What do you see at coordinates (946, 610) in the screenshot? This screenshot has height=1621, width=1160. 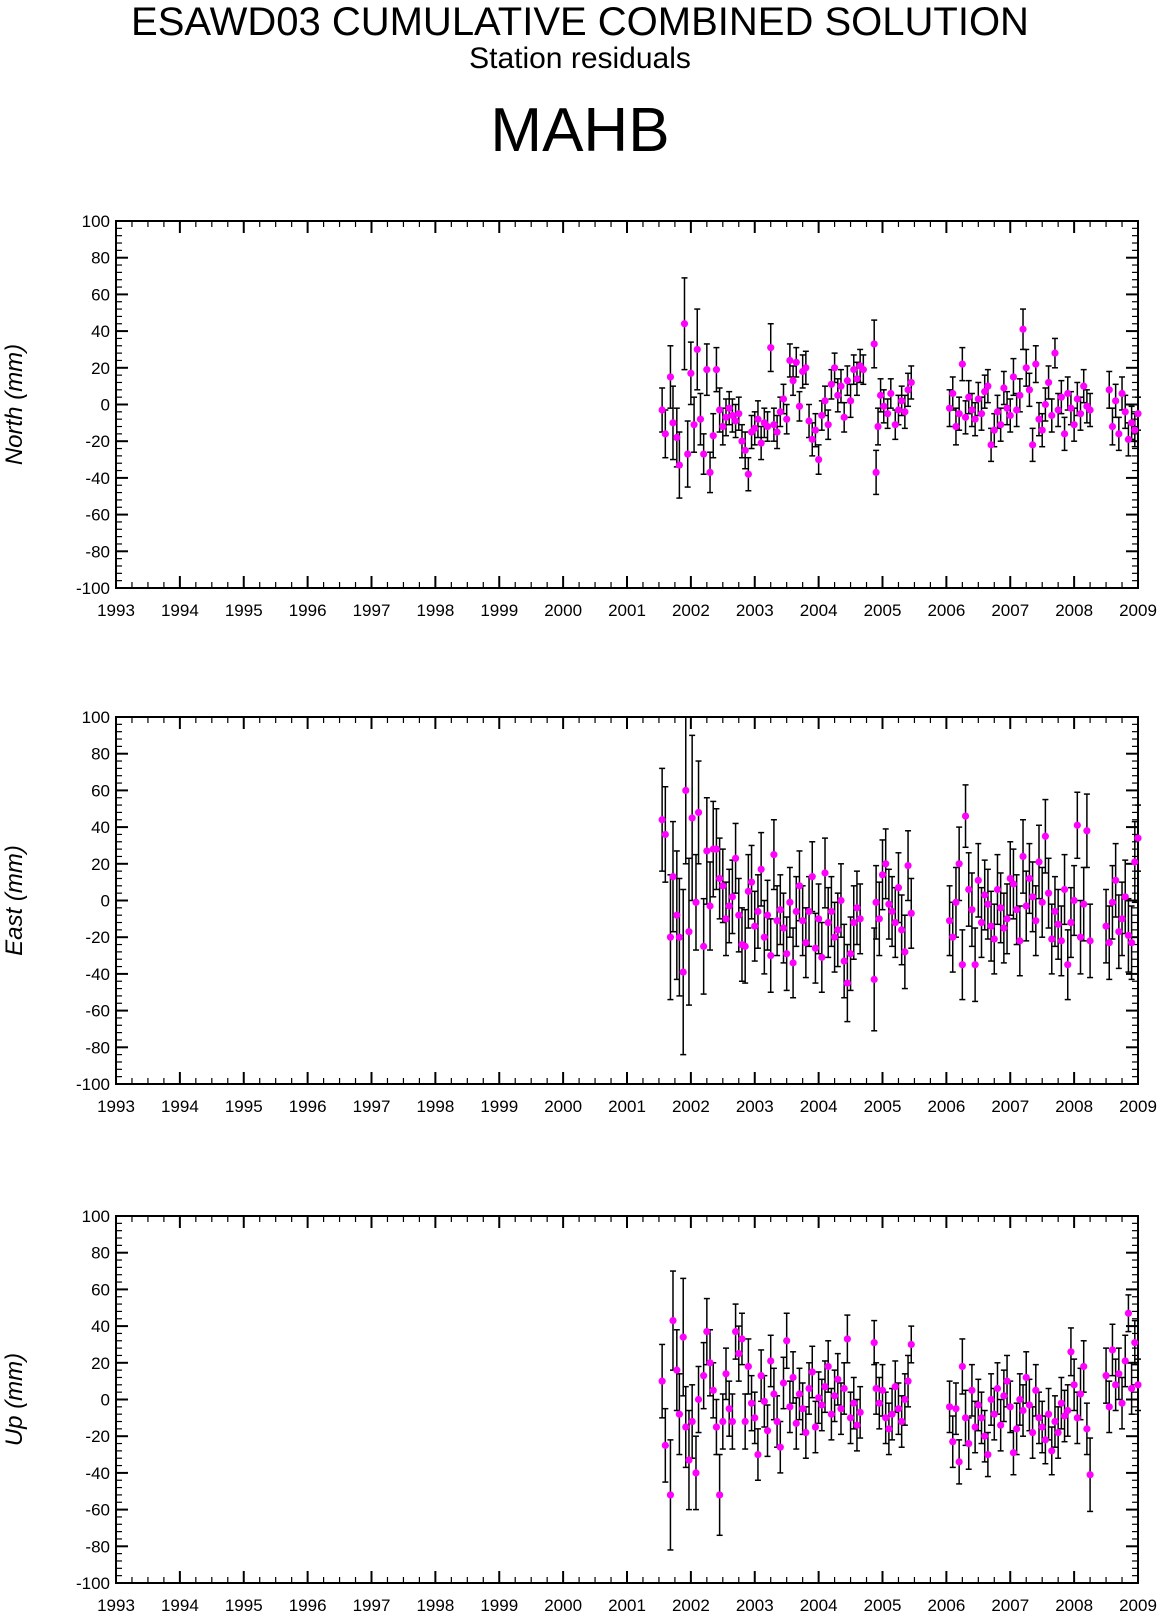 I see `x-tick-label: 2006` at bounding box center [946, 610].